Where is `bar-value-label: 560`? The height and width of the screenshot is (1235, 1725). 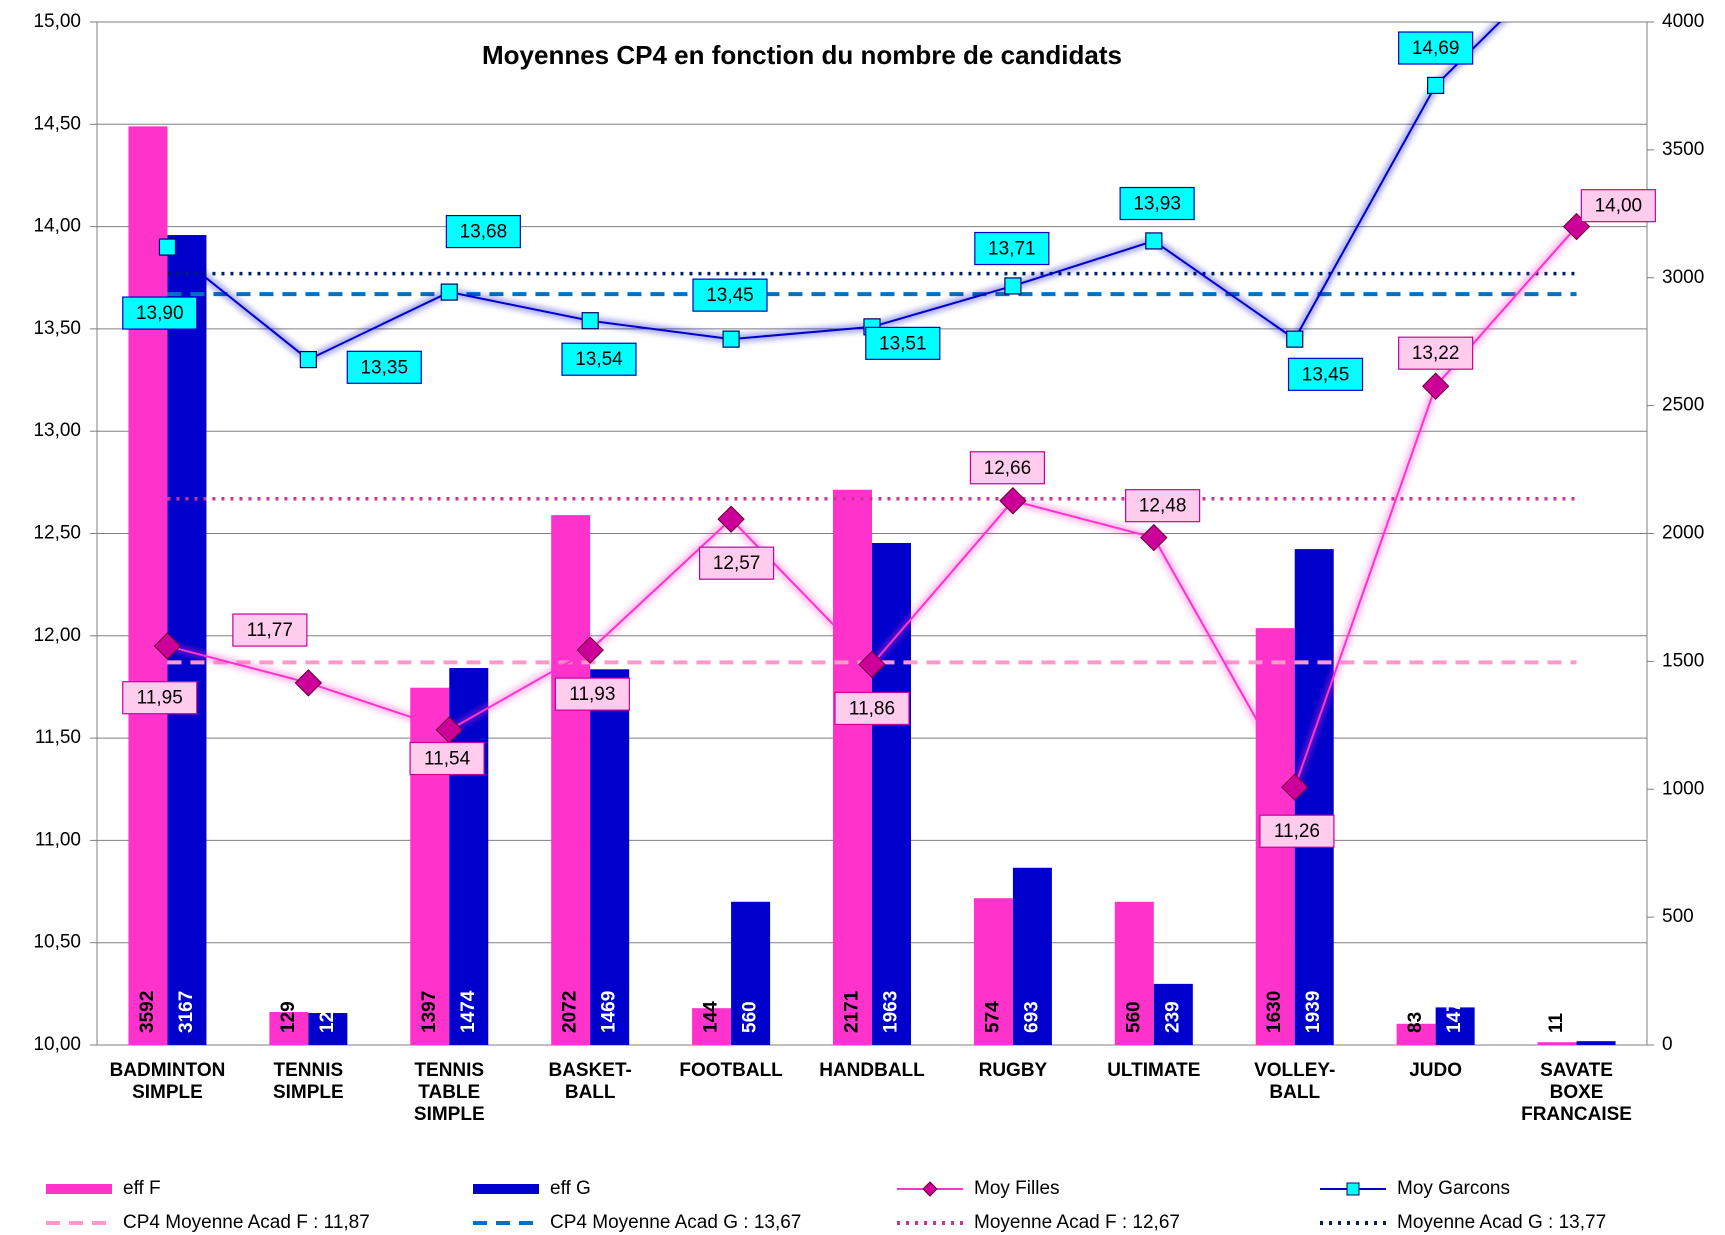
bar-value-label: 560 is located at coordinates (1133, 1017).